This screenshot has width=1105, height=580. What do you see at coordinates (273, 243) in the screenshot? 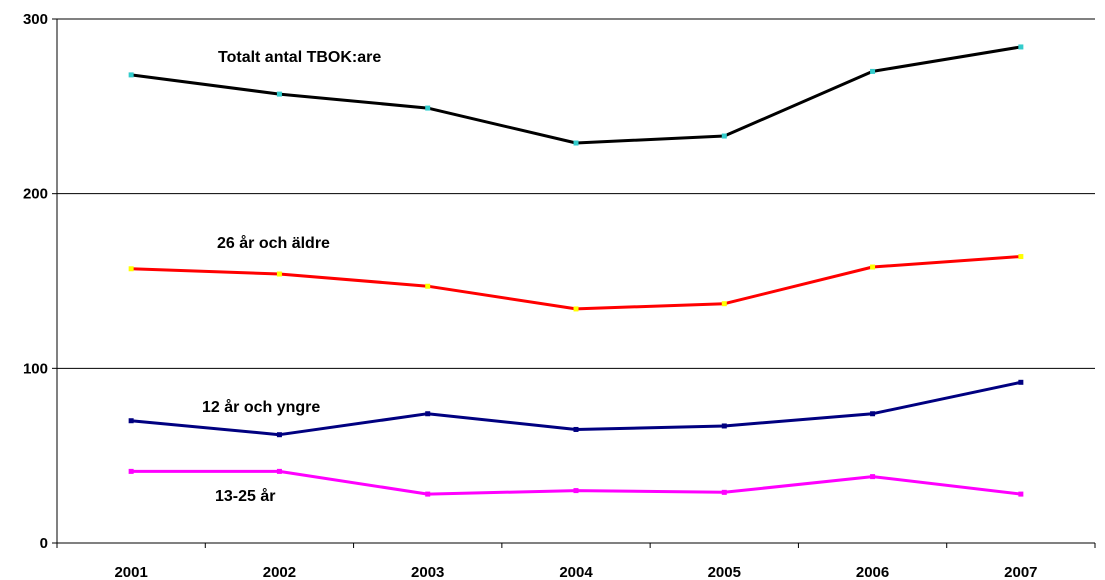
I see `series-label-26-plus: 26 år och äldre` at bounding box center [273, 243].